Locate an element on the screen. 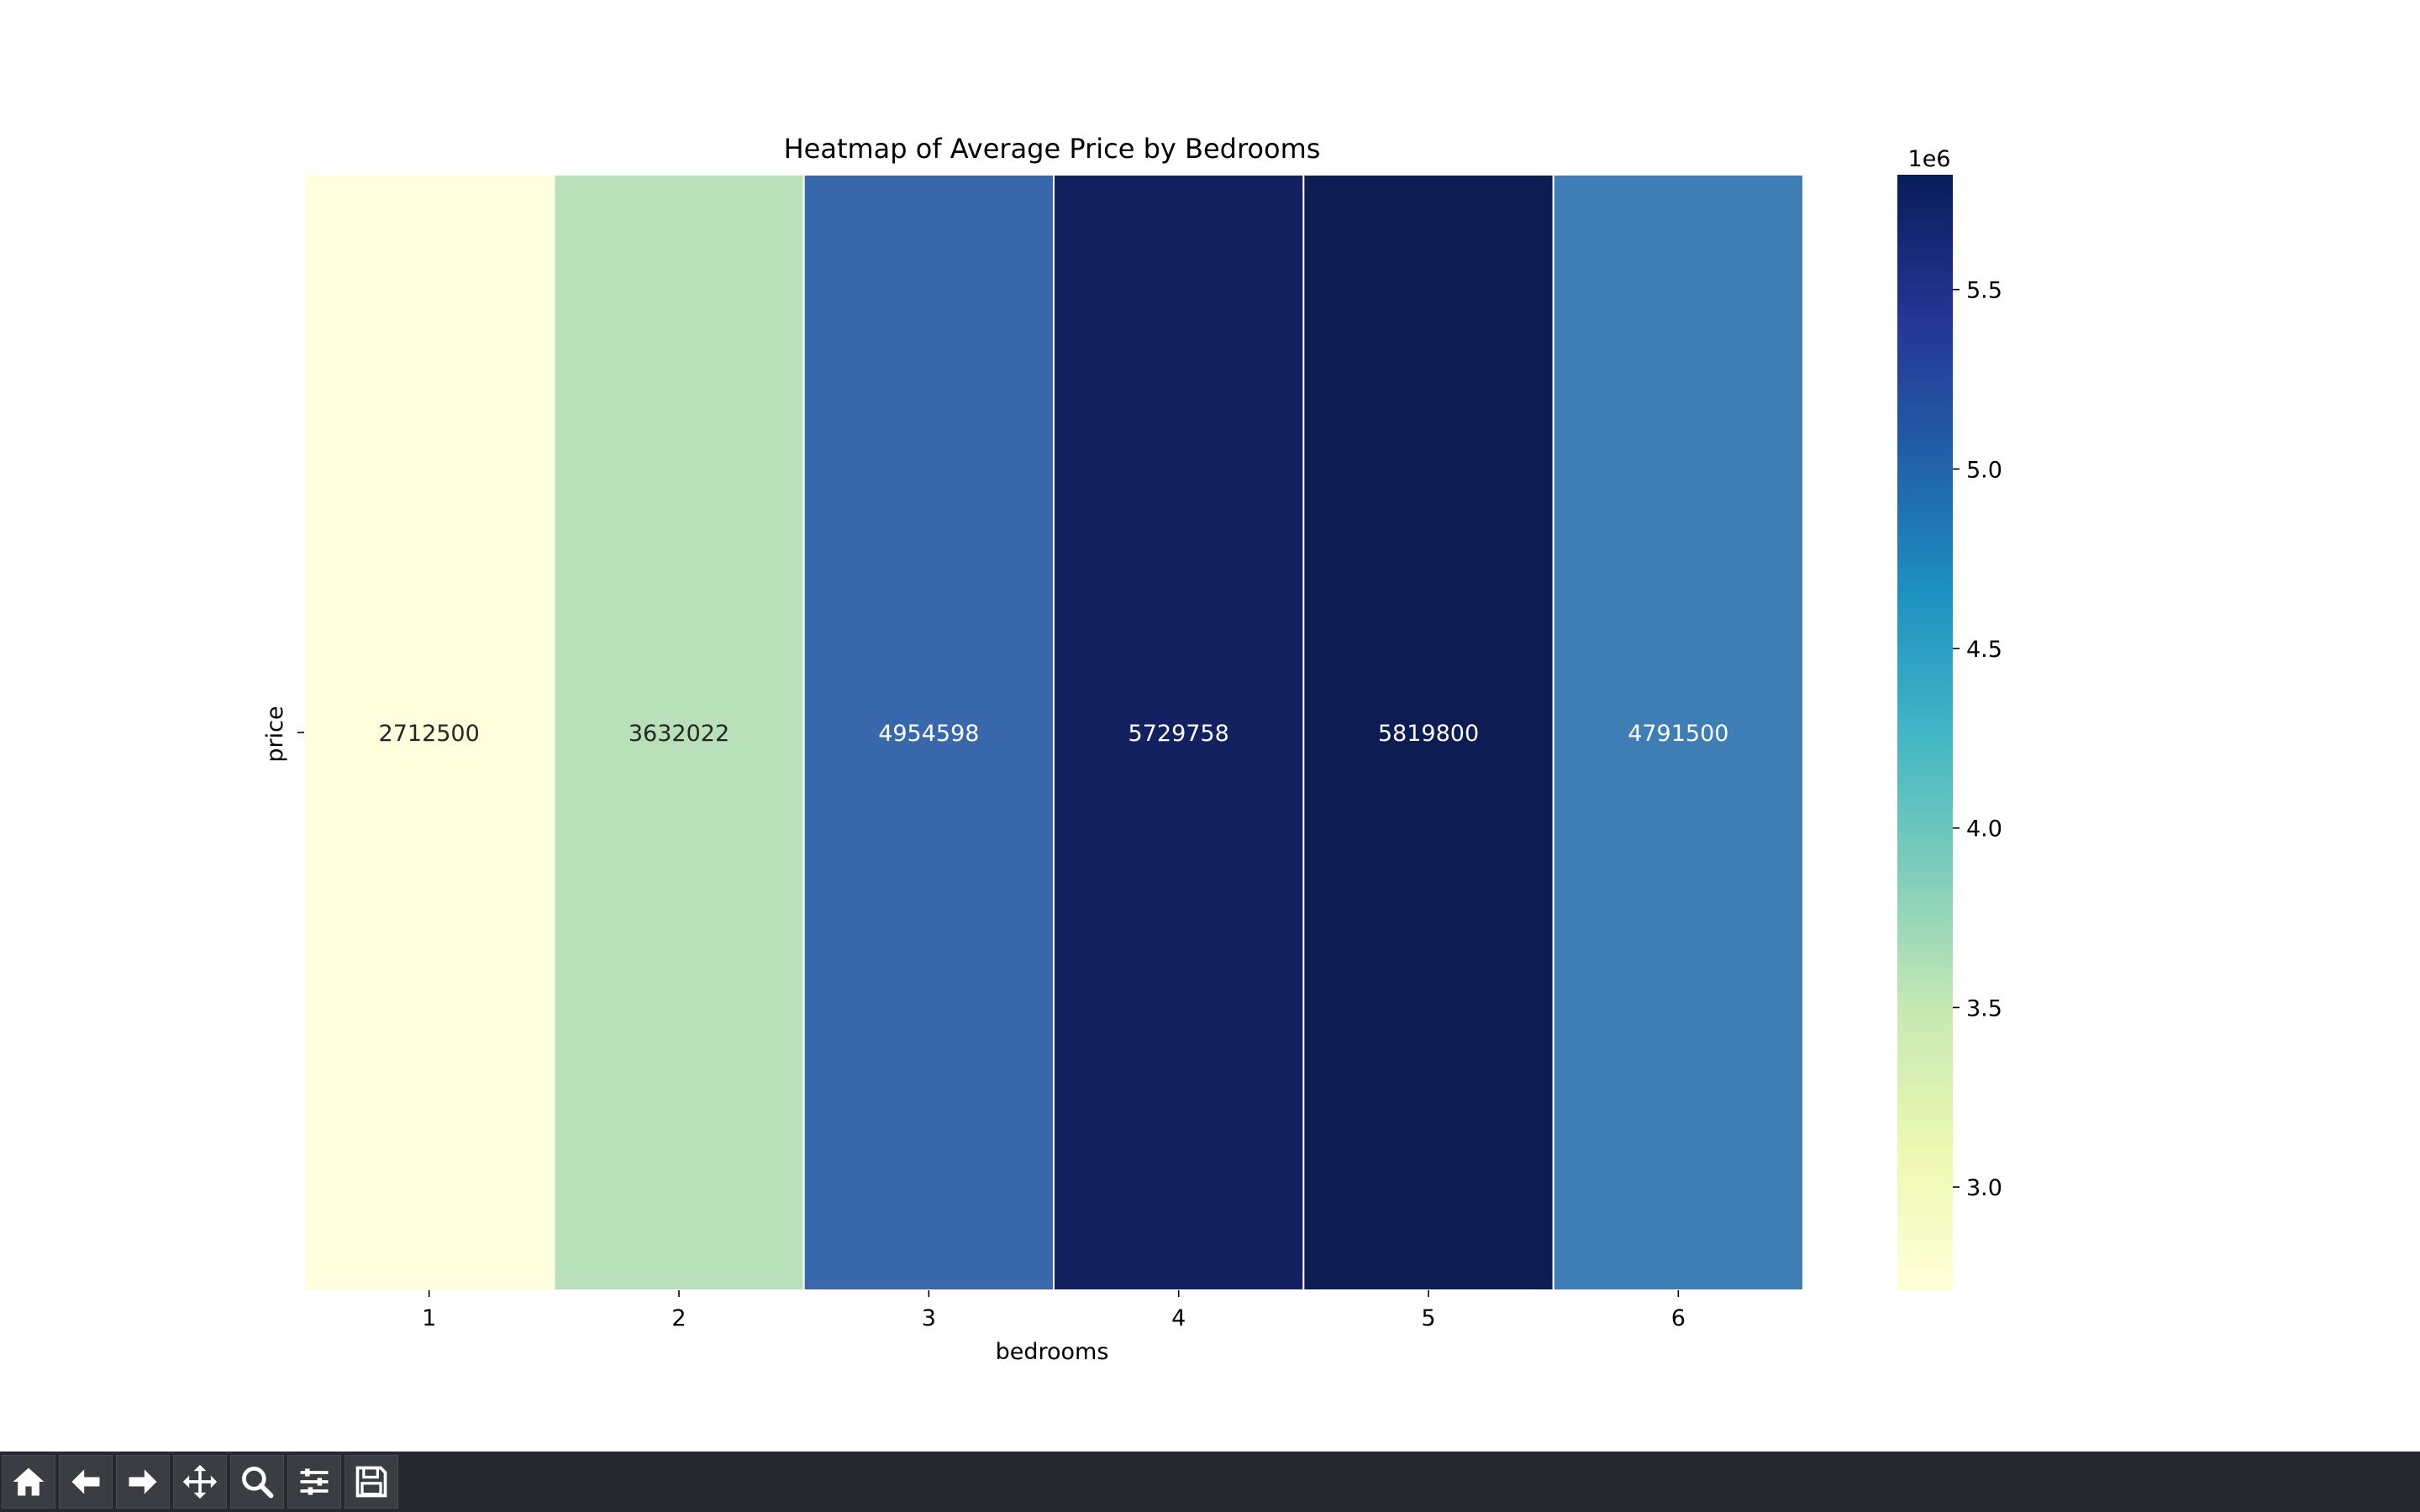 The height and width of the screenshot is (1512, 2420). cell-annotation-6: 4791500 is located at coordinates (1678, 734).